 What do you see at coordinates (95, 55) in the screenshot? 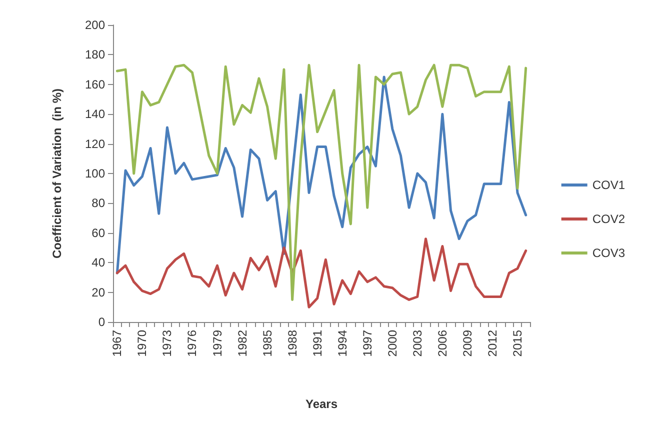
I see `y-tick-label: 180` at bounding box center [95, 55].